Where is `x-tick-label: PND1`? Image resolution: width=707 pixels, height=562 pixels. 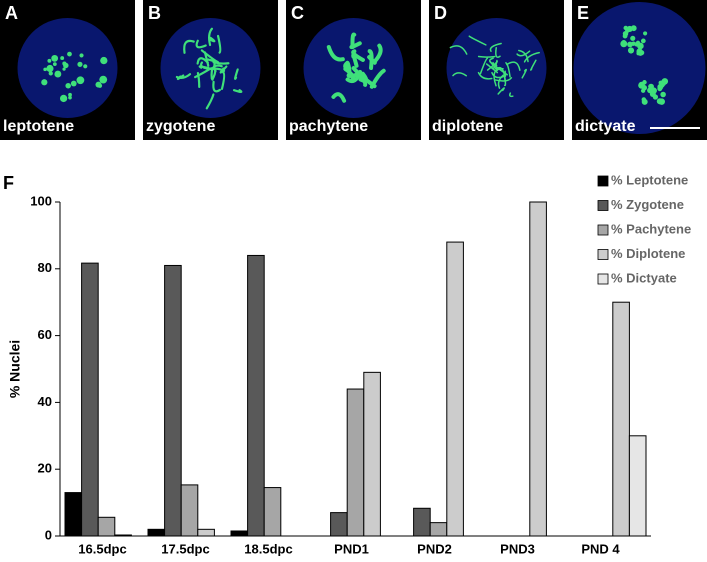
x-tick-label: PND1 is located at coordinates (351, 548).